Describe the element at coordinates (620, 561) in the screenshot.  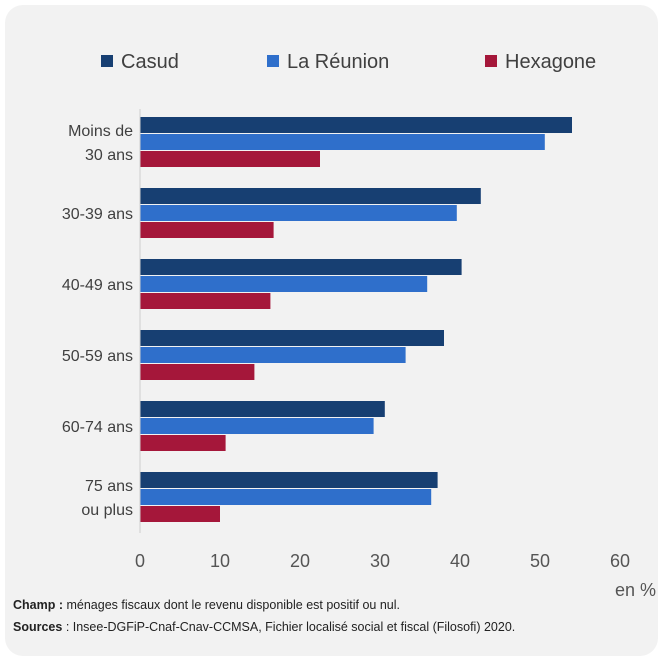
I see `x-tick-label-7: 60` at that location.